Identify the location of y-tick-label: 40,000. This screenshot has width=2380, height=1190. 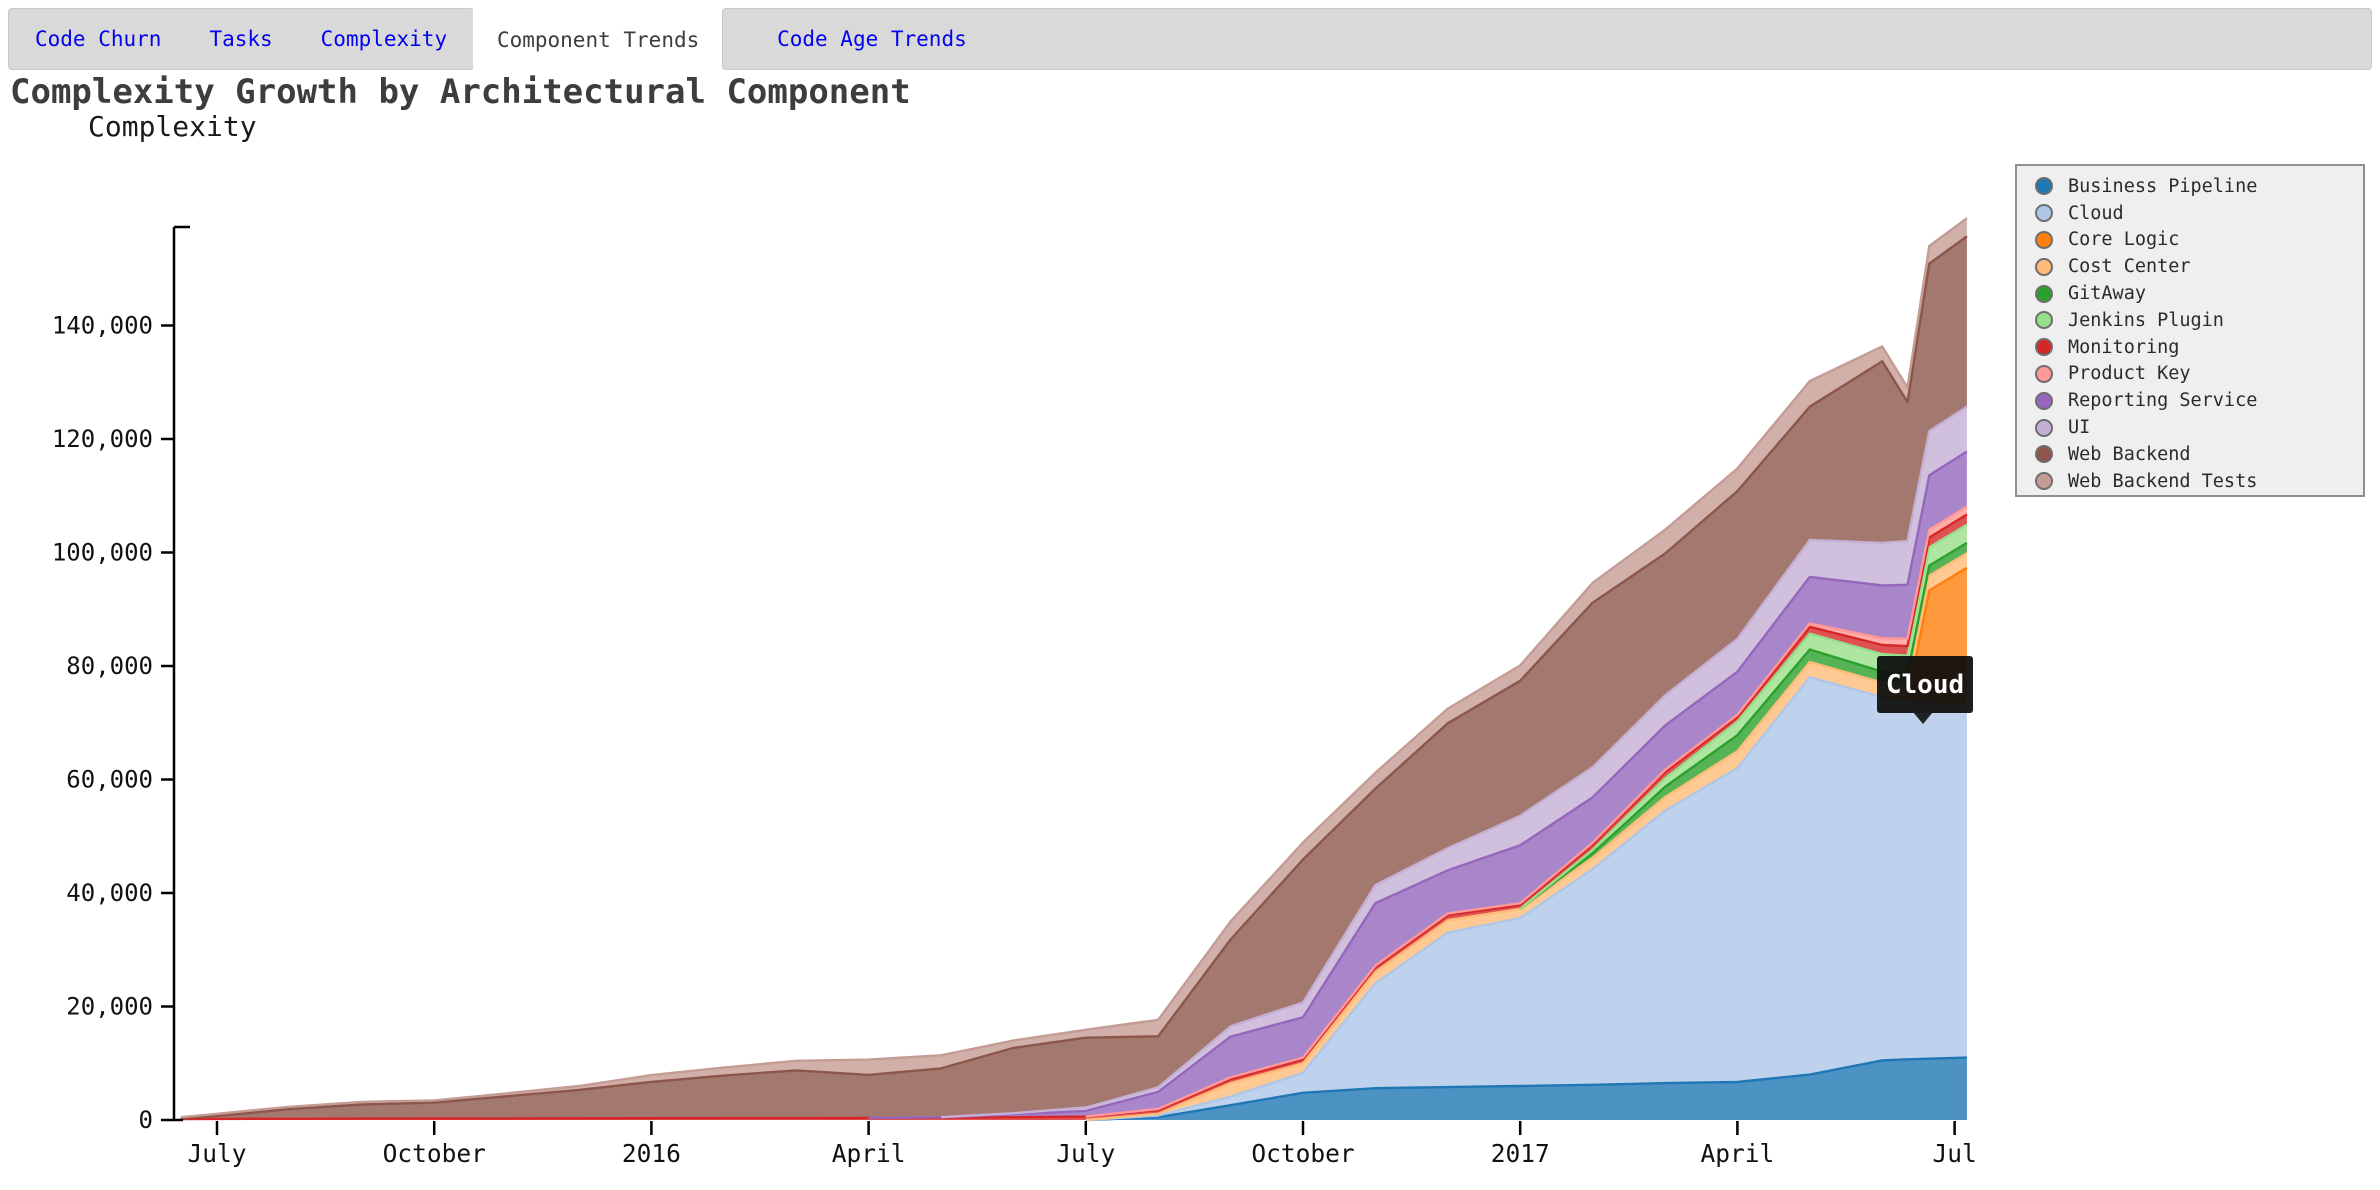
(109, 893).